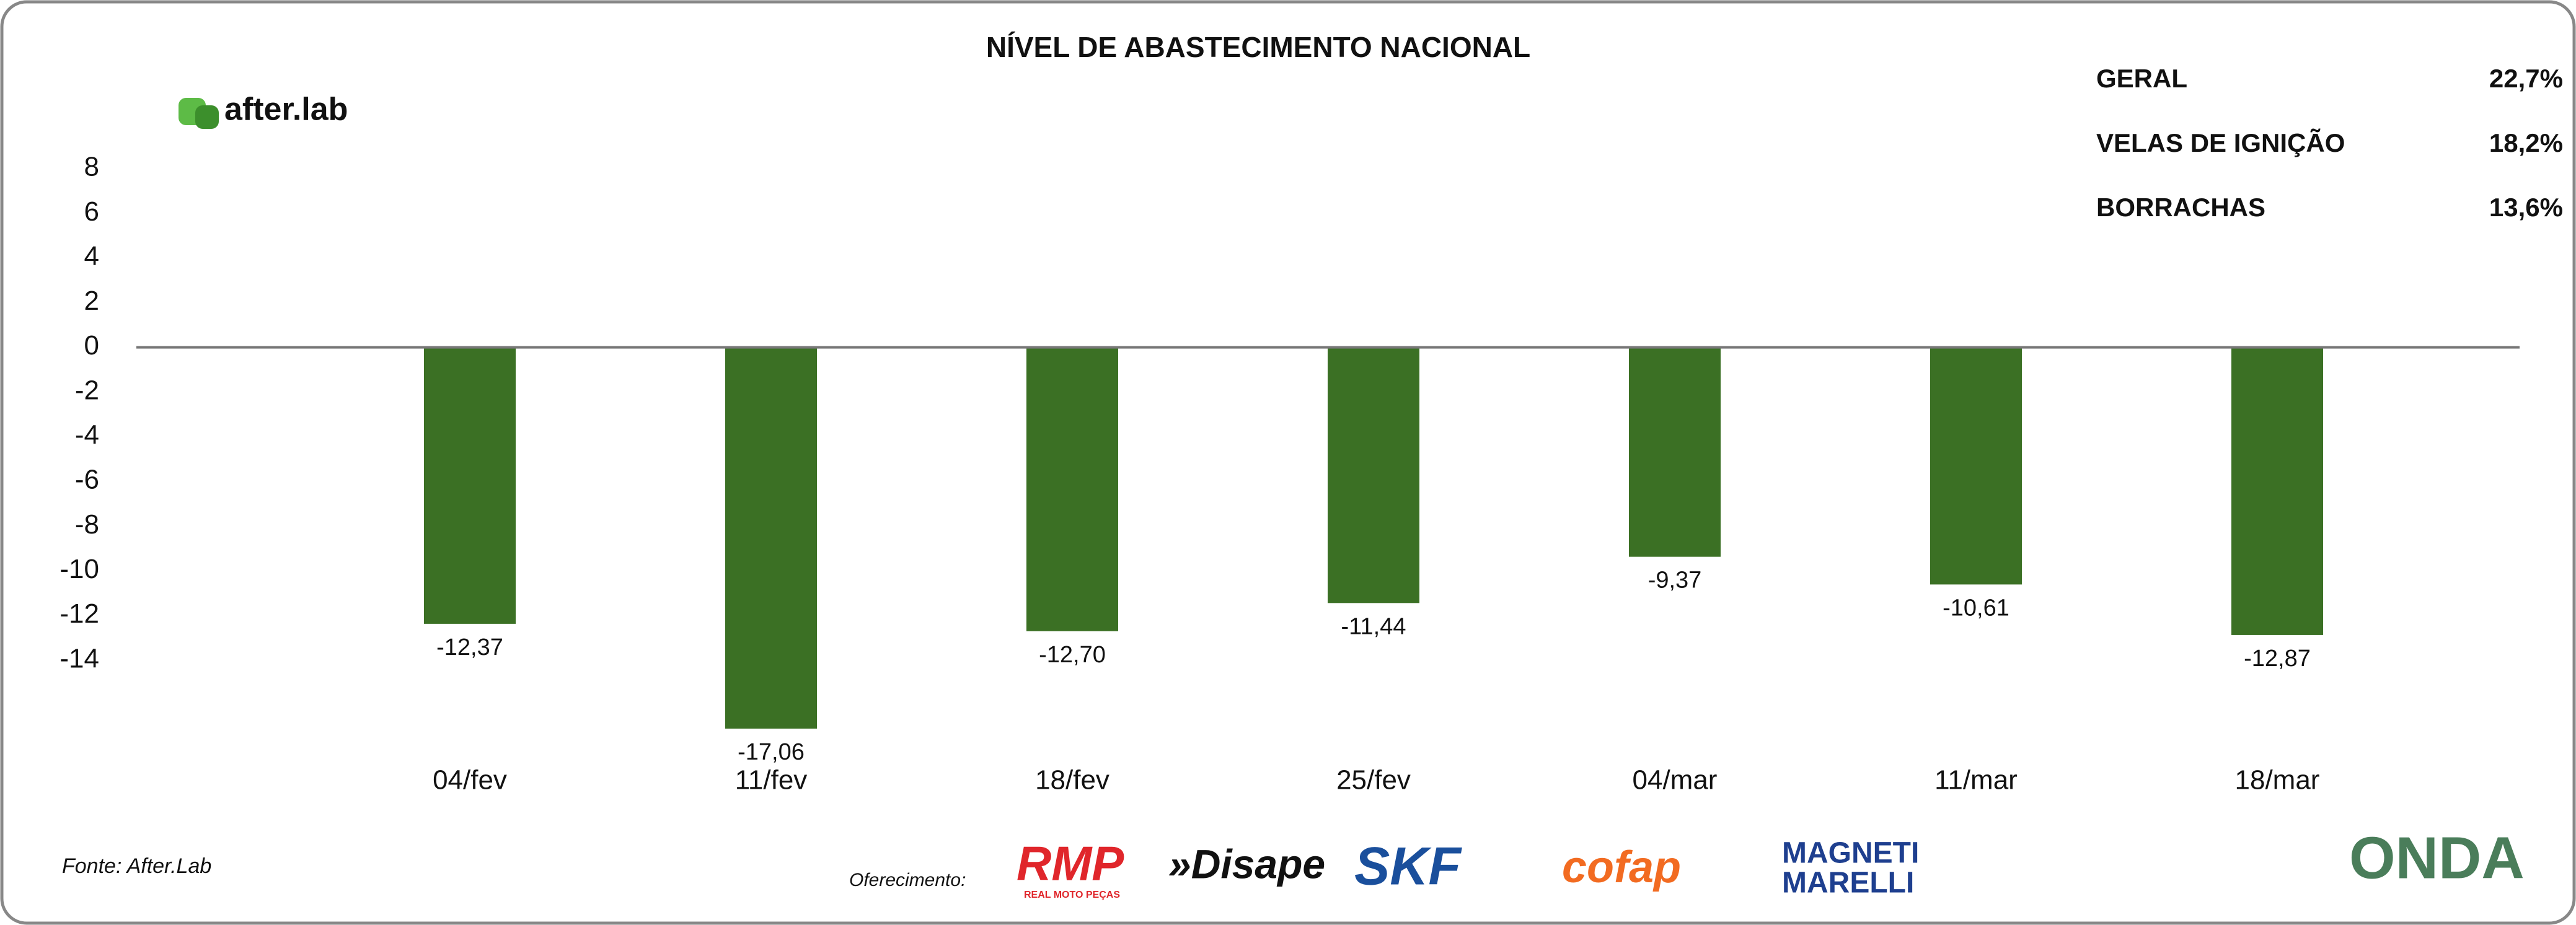 The width and height of the screenshot is (2576, 925). Describe the element at coordinates (2526, 142) in the screenshot. I see `summary-value: 18,2%` at that location.